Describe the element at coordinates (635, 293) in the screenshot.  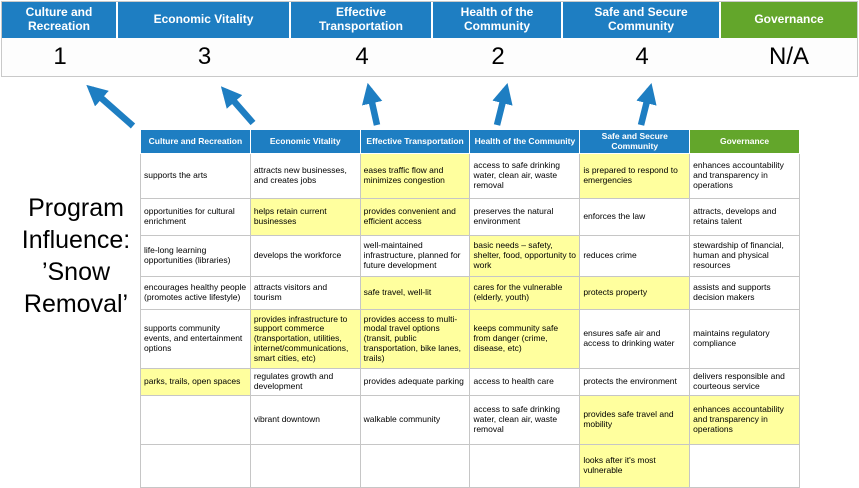
I see `matrix-cell: protects property` at that location.